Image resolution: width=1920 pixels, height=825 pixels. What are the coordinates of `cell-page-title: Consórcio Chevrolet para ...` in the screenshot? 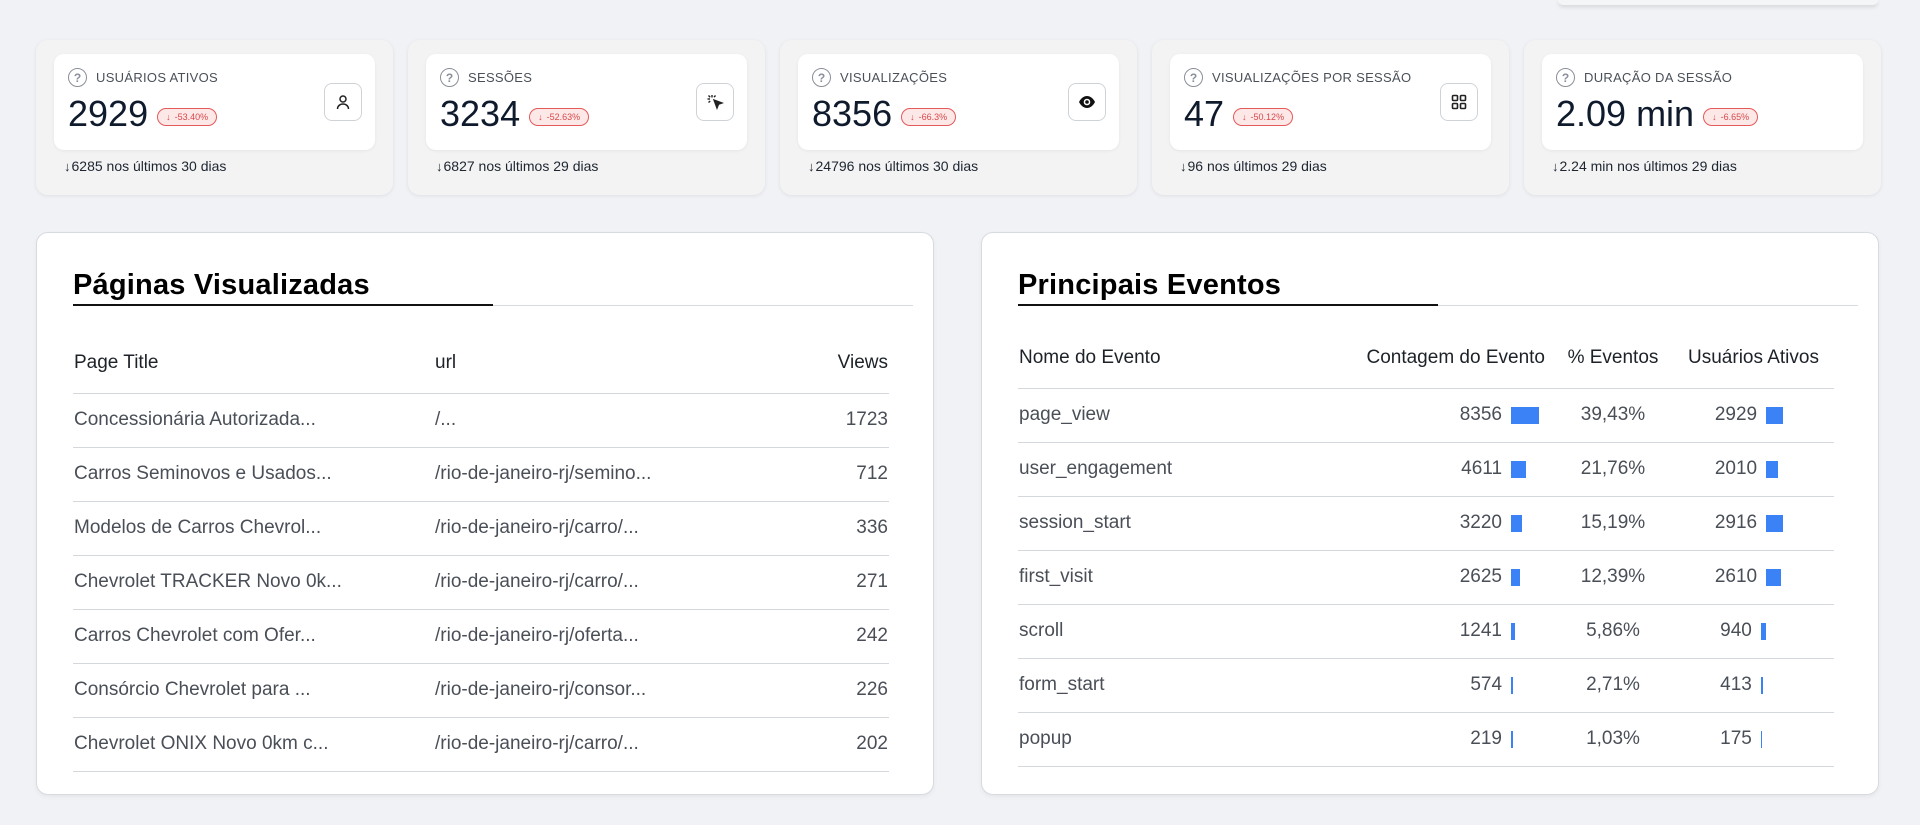 It's located at (253, 690).